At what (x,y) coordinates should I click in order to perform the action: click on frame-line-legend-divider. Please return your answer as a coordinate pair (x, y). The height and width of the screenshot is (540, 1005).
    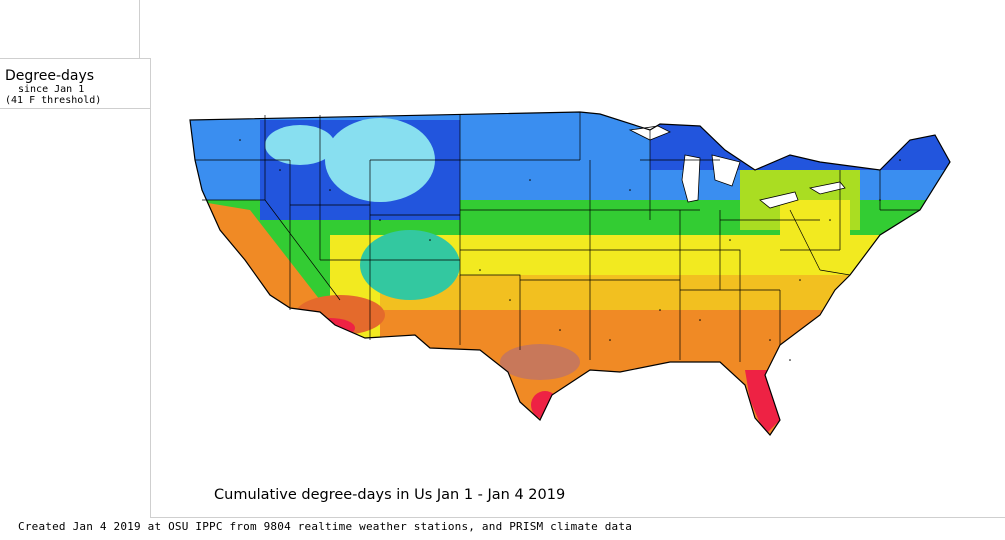
    Looking at the image, I should click on (150, 288).